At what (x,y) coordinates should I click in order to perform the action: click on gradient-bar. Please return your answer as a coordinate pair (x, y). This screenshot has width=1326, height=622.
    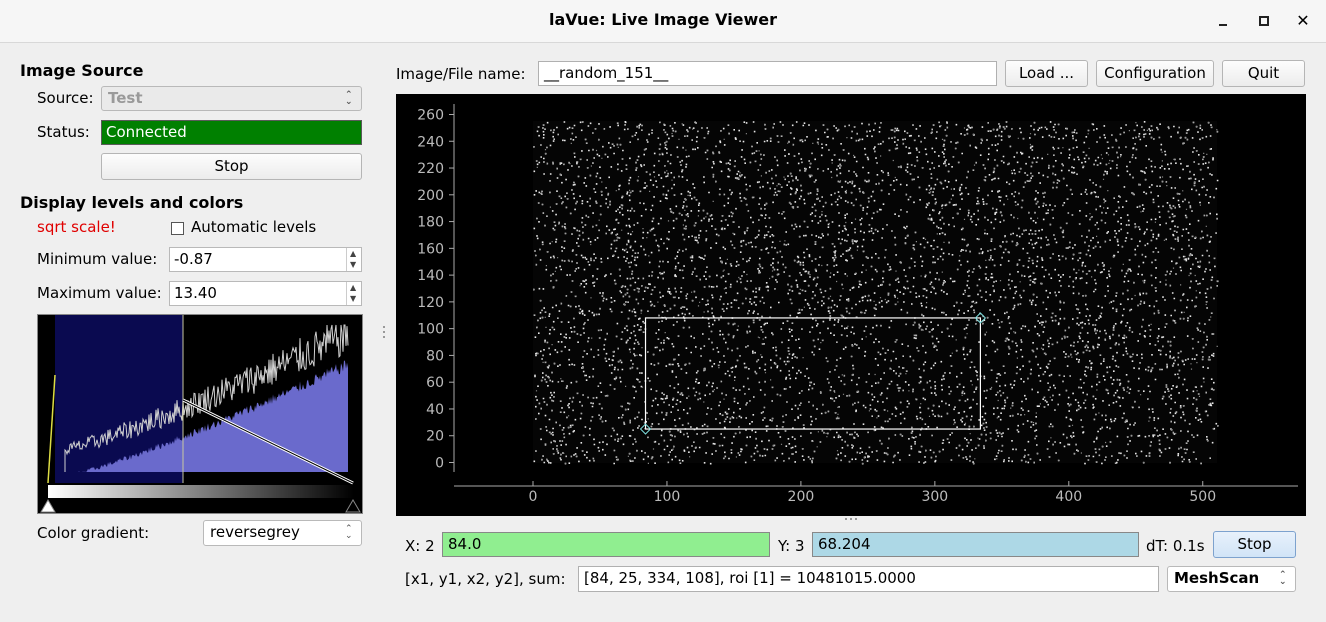
    Looking at the image, I should click on (201, 491).